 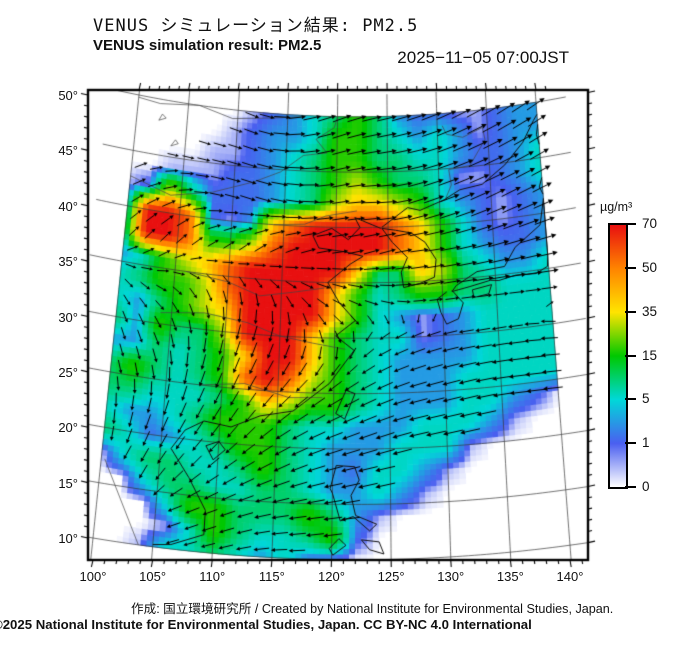 What do you see at coordinates (212, 576) in the screenshot?
I see `x-axis-tick-label: 110°` at bounding box center [212, 576].